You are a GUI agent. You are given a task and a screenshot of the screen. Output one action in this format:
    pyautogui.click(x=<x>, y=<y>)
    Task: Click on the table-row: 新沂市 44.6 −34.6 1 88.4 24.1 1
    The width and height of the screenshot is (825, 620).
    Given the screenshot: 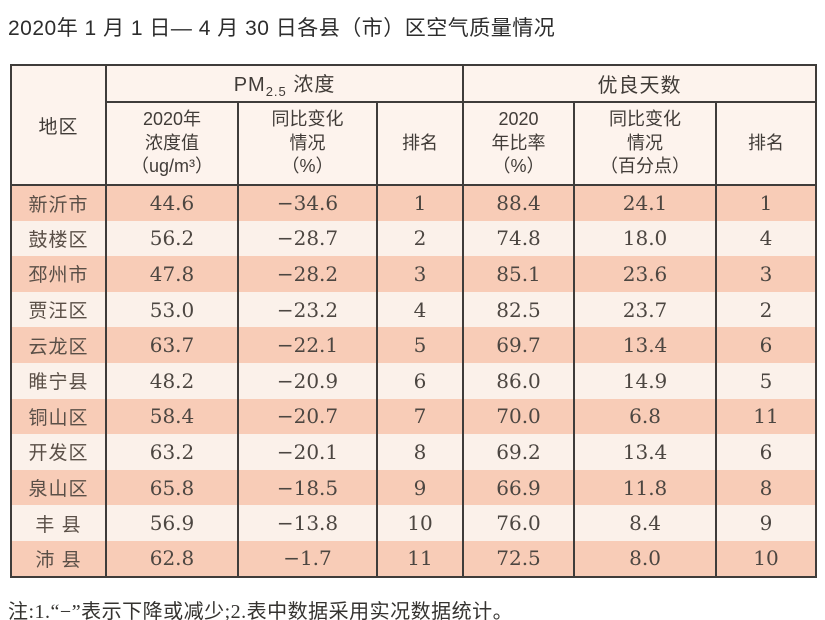 What is the action you would take?
    pyautogui.click(x=414, y=203)
    